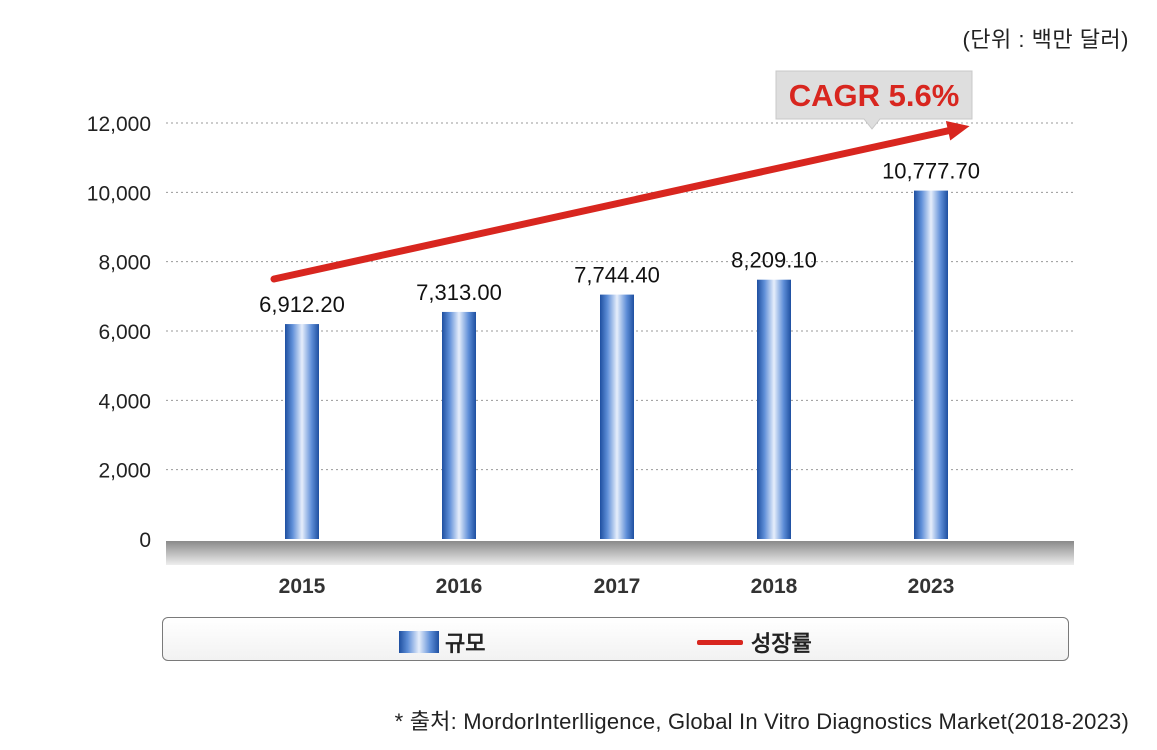  Describe the element at coordinates (459, 425) in the screenshot. I see `bar-2016` at that location.